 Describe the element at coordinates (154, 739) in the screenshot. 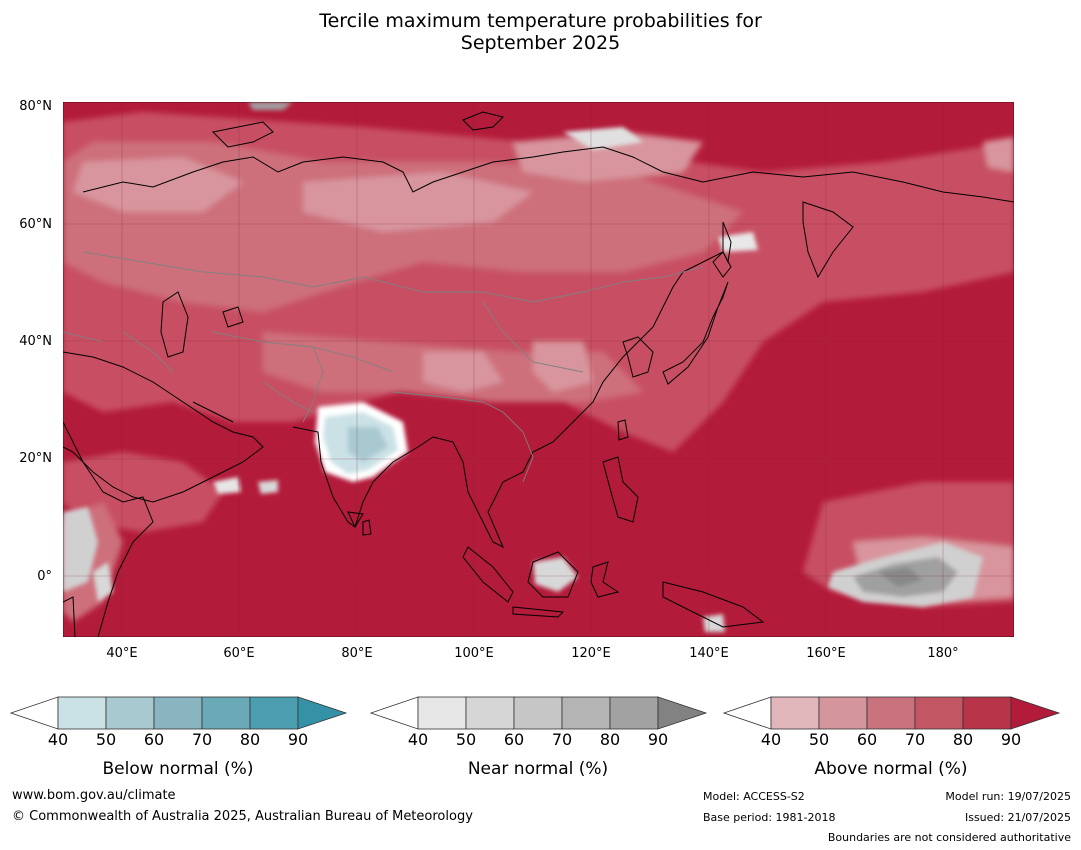

I see `below-tick-60: 60` at that location.